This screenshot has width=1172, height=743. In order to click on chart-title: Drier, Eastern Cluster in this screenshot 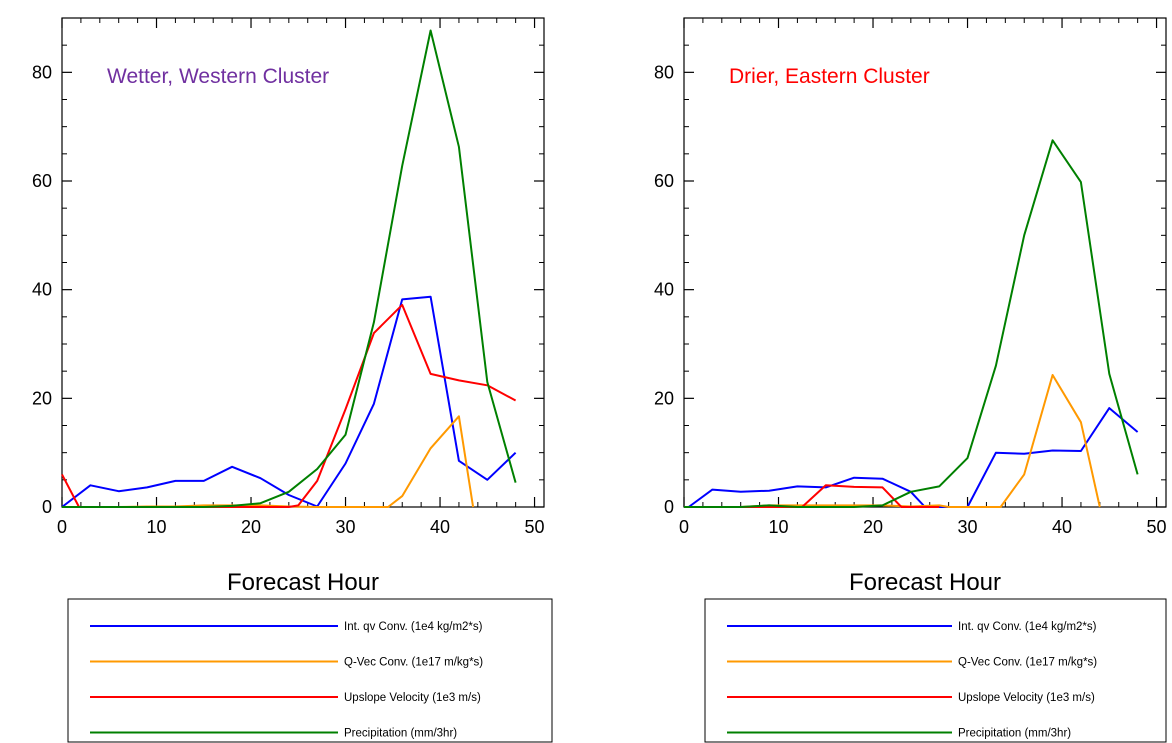, I will do `click(829, 76)`.